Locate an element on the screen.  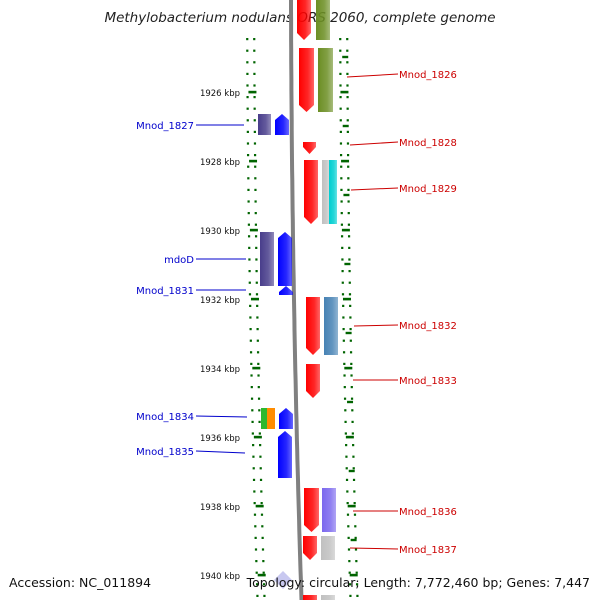
right-outer-rail is located at coordinates (352, 317).